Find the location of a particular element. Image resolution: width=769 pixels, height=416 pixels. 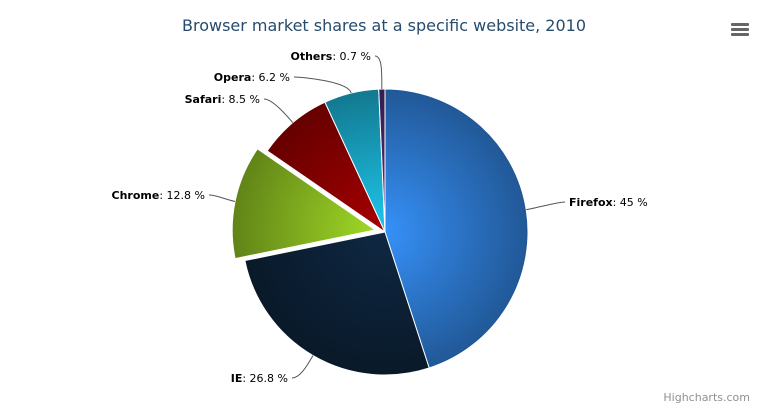

data-label-chrome: Chrome: 12.8 % is located at coordinates (158, 195).